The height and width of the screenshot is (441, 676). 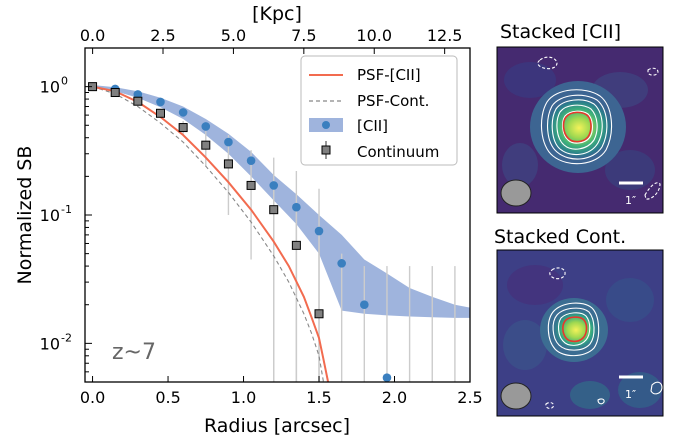 What do you see at coordinates (50, 215) in the screenshot?
I see `y-tick-label-1: 10` at bounding box center [50, 215].